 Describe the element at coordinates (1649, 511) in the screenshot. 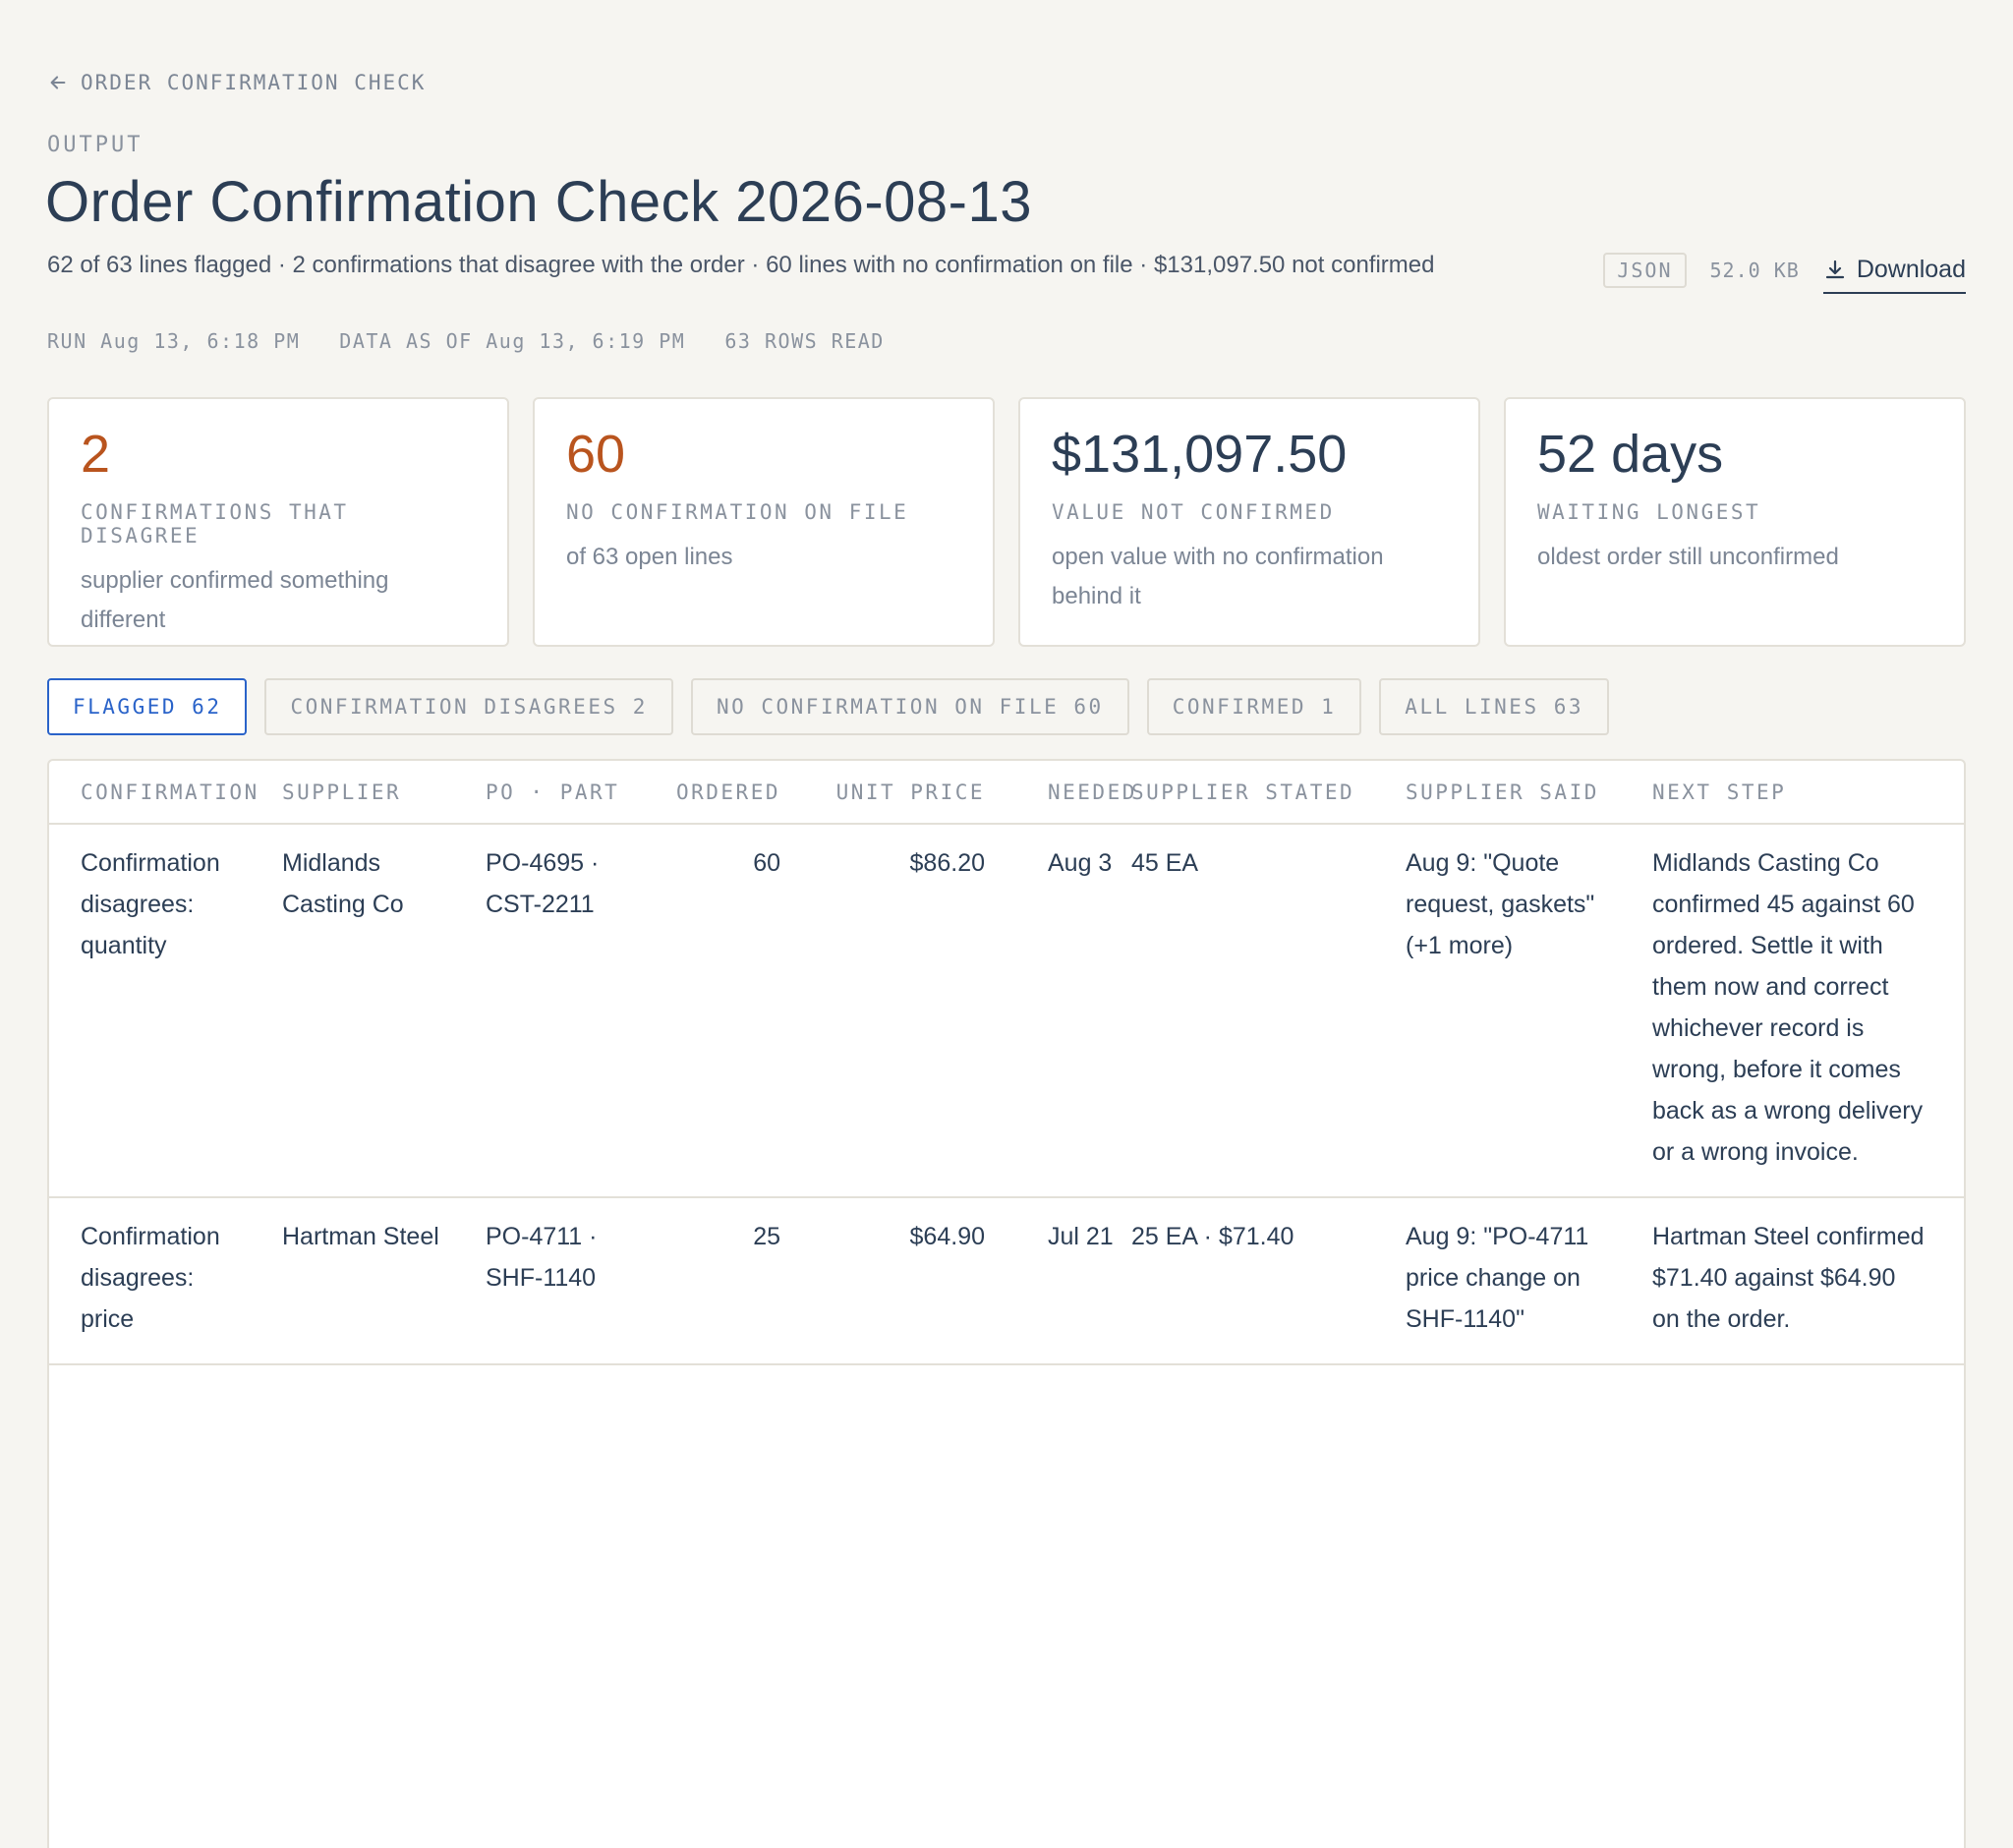

I see `stat-label: WAITING LONGEST` at that location.